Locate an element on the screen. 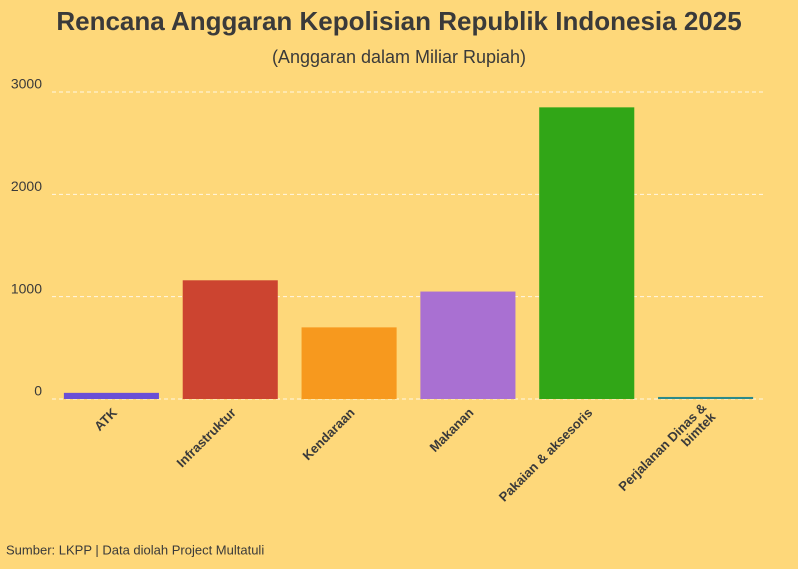  y-tick-label: 3000 is located at coordinates (26, 84).